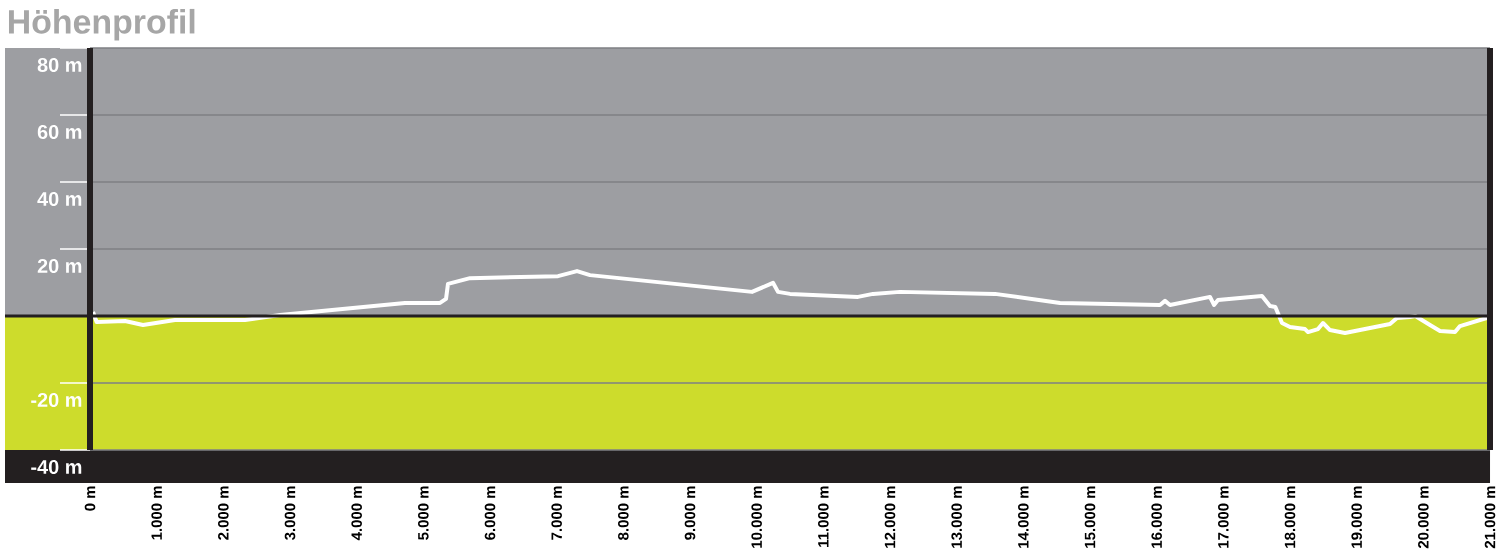  Describe the element at coordinates (101, 24) in the screenshot. I see `chart-title: Höhenprofil` at that location.